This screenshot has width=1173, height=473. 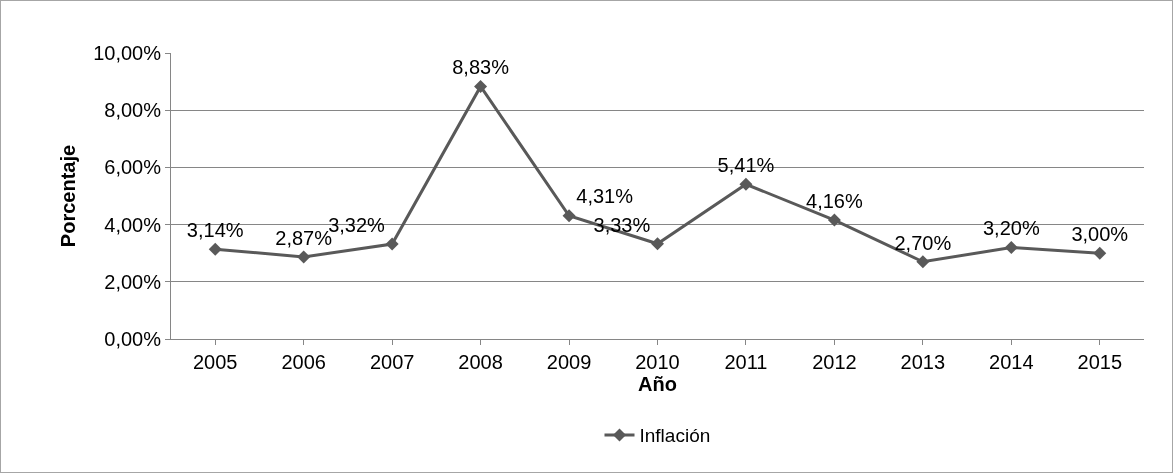 I want to click on data-label: 4,16%, so click(x=834, y=200).